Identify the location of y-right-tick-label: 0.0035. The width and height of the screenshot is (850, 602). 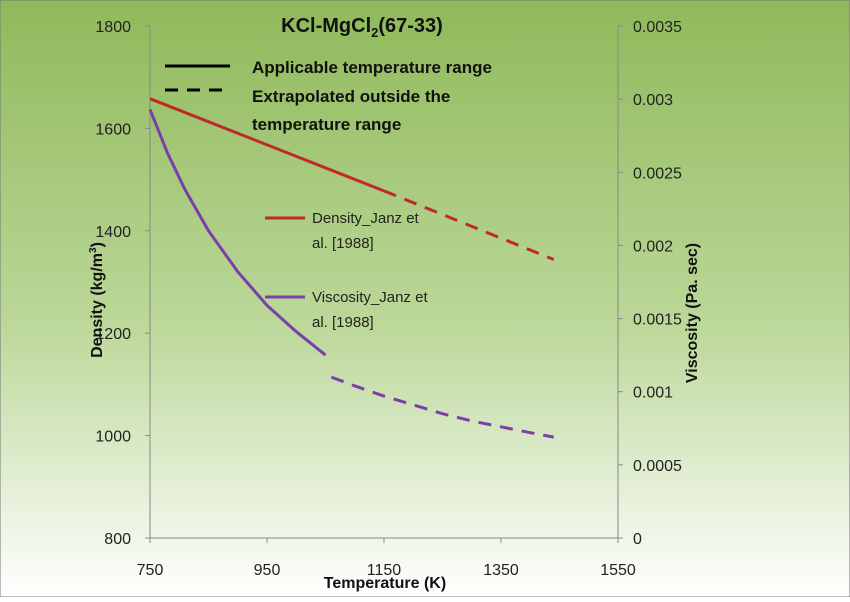
(657, 27).